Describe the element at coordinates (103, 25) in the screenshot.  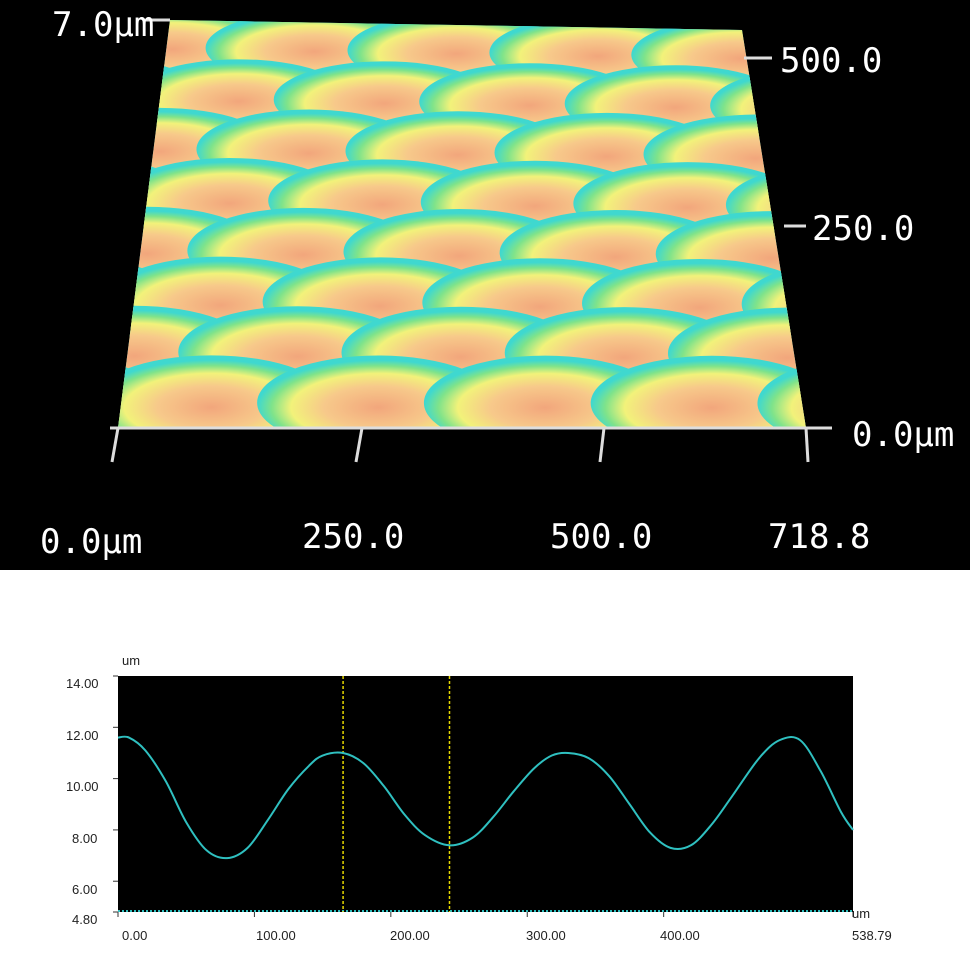
I see `z-axis-max-label: 7.0μm` at that location.